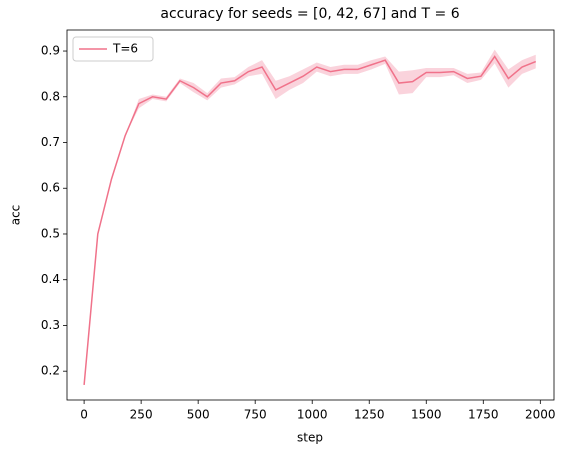 This screenshot has height=459, width=567. Describe the element at coordinates (540, 415) in the screenshot. I see `x-tick-label: 2000` at that location.